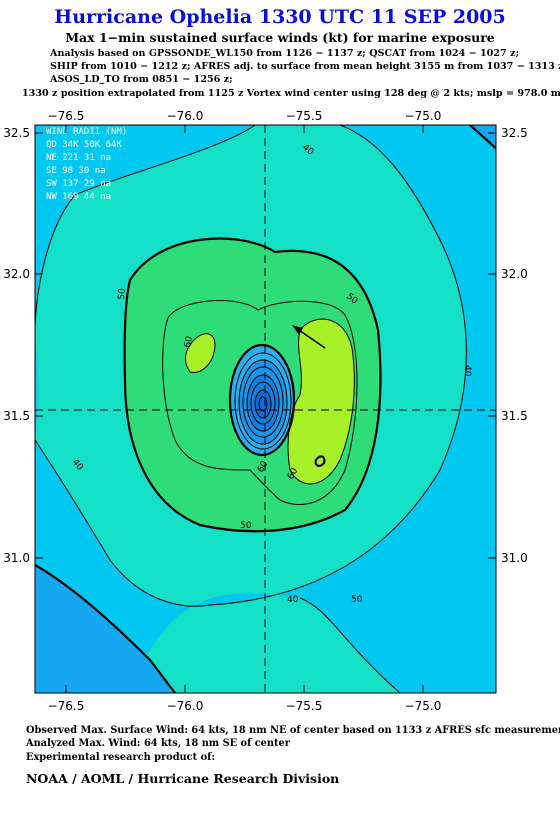 The image size is (560, 815). I want to click on left-axis-labels: 32.5 32.0 31.5 31.0, so click(16, 345).